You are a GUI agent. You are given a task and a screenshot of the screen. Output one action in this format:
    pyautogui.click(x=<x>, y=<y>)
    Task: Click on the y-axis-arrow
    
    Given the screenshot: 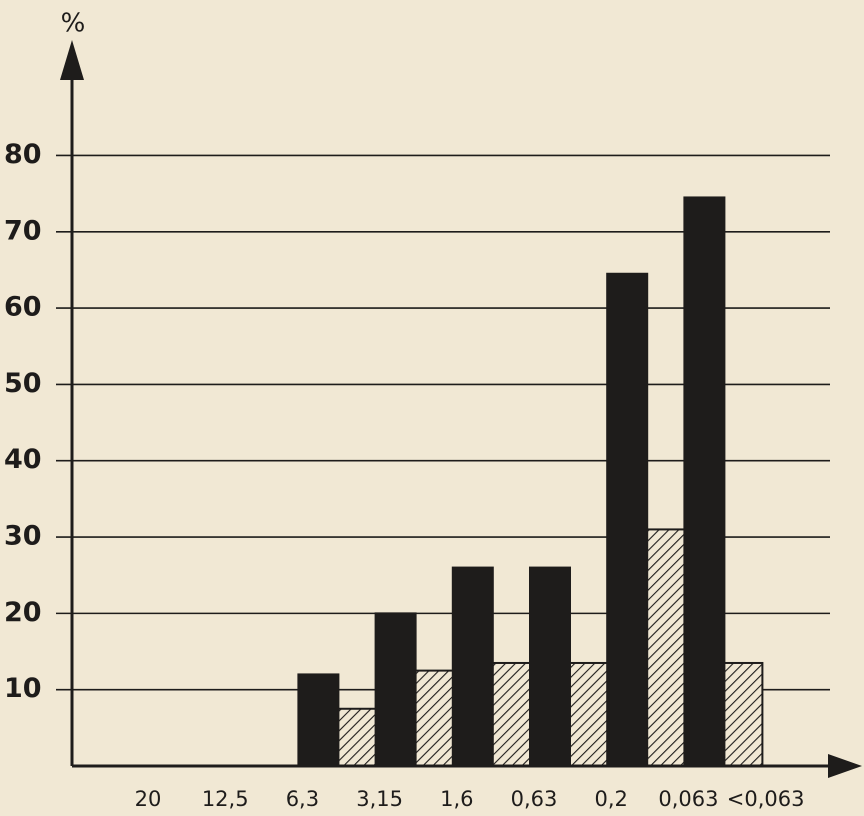 What is the action you would take?
    pyautogui.click(x=72, y=60)
    